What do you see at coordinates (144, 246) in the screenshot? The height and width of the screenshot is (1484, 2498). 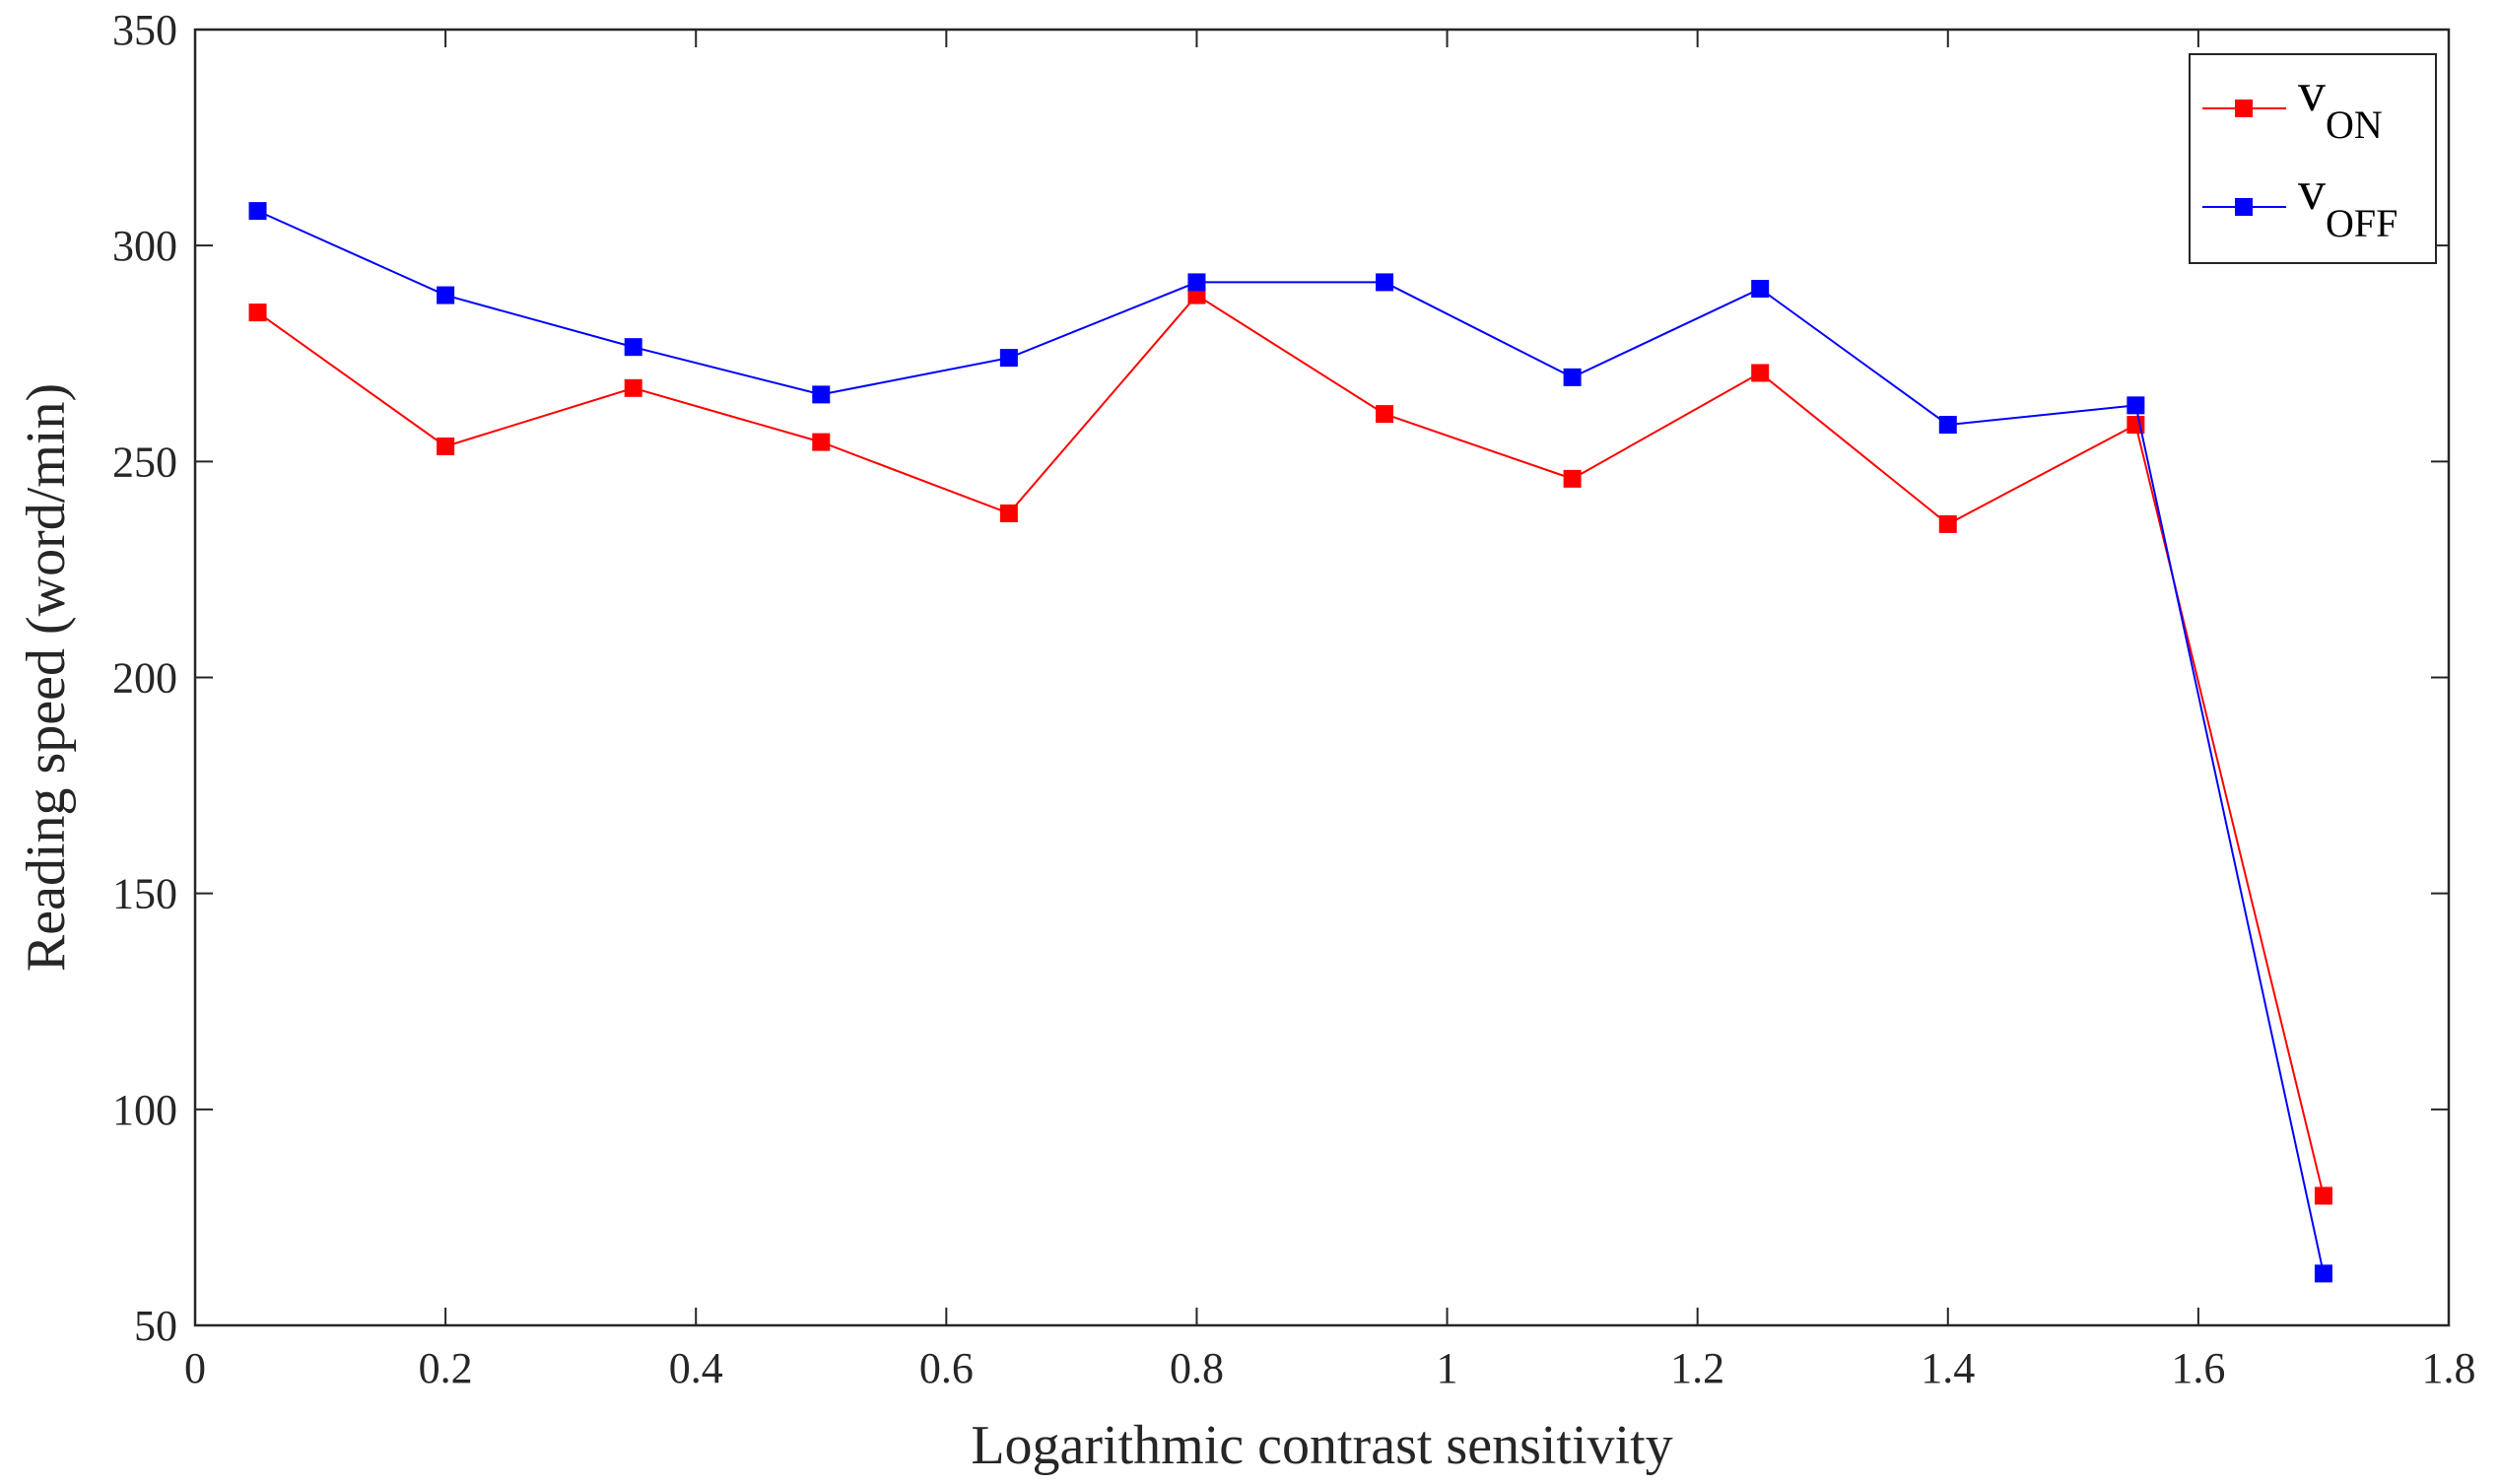 I see `y-tick-label: 300` at bounding box center [144, 246].